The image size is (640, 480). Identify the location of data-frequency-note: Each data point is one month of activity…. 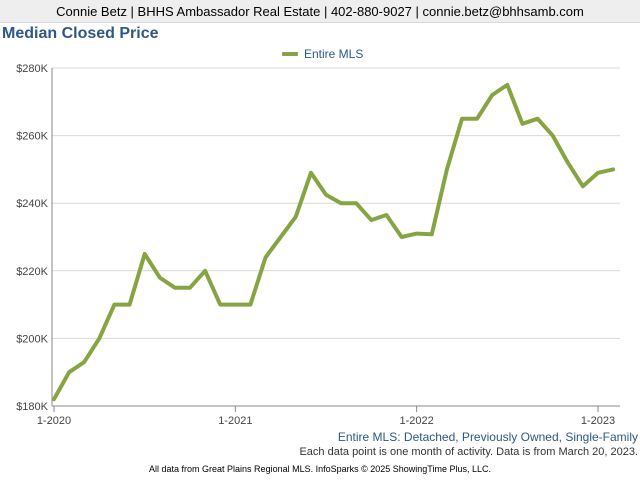
(468, 452).